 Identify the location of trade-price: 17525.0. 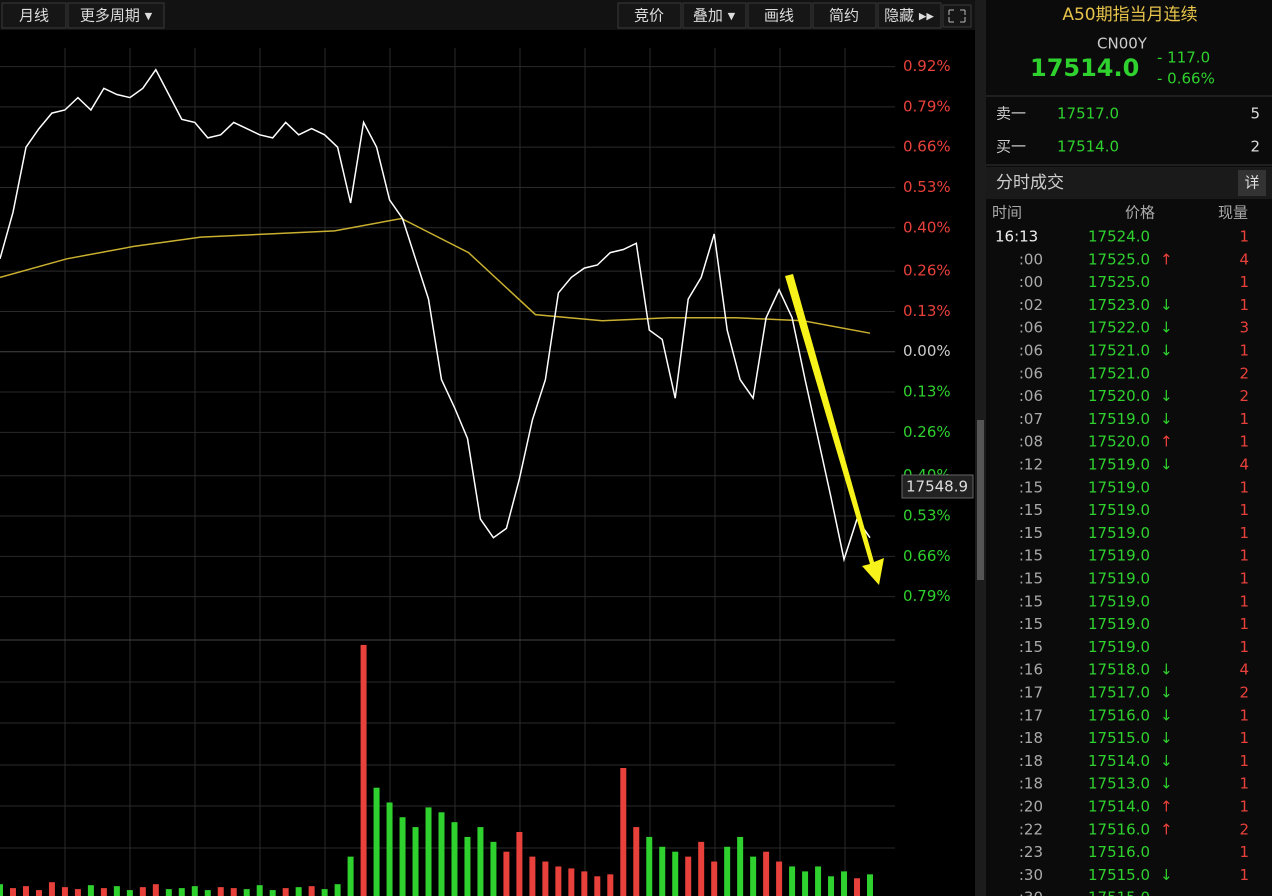
(1119, 282).